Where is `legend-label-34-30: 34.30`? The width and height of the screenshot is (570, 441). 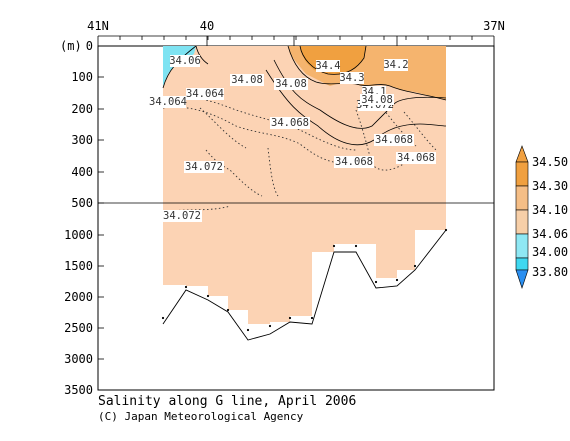 legend-label-34-30: 34.30 is located at coordinates (550, 186).